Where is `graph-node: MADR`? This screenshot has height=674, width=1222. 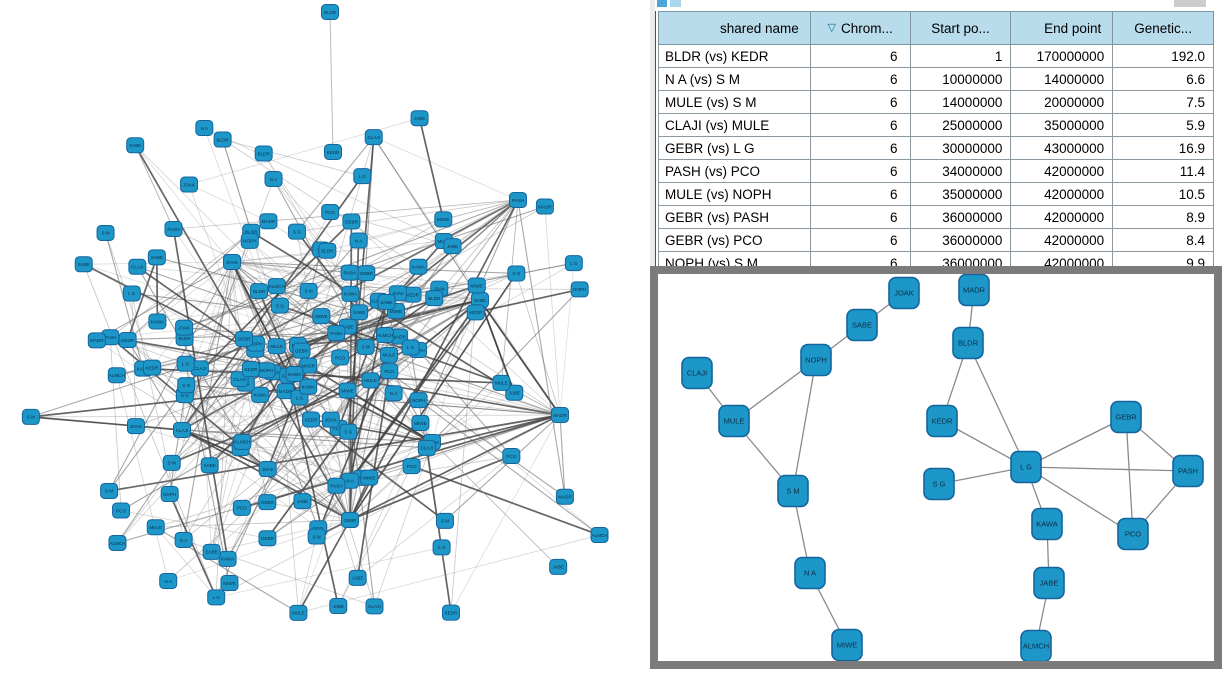
graph-node: MADR is located at coordinates (564, 496).